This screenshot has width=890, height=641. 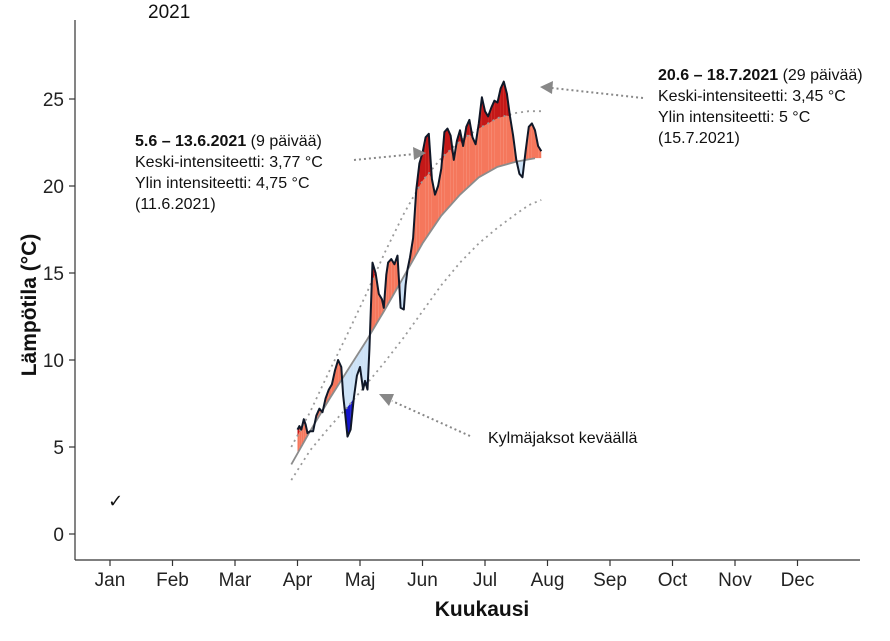 I want to click on x-tick-label: Jun, so click(x=422, y=580).